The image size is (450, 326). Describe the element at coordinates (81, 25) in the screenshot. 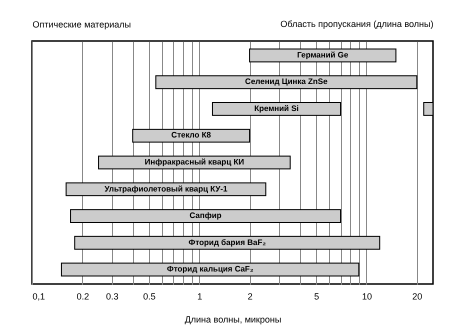

I see `y-axis-title: Оптические материалы` at that location.